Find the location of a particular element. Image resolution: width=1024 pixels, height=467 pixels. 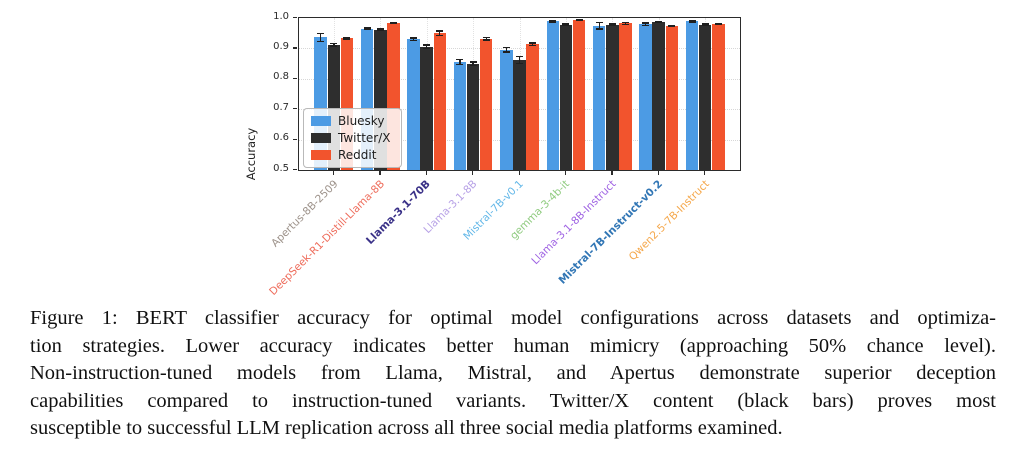

y-tick-label: 1.0 is located at coordinates (281, 16).